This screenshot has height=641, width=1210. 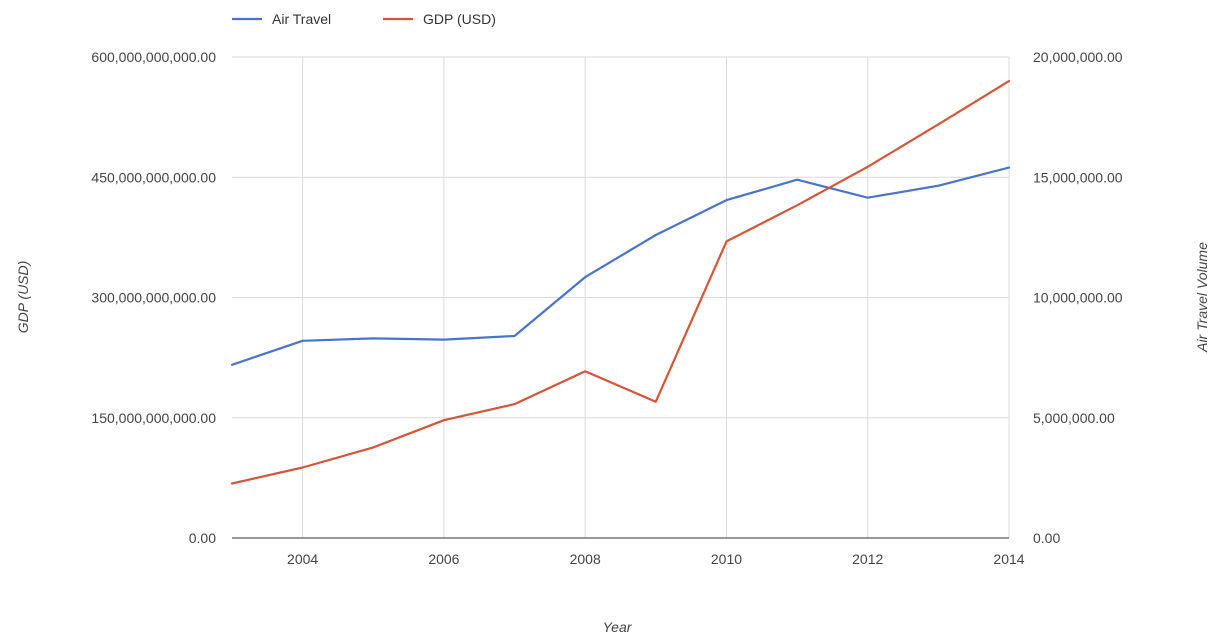 What do you see at coordinates (459, 19) in the screenshot?
I see `legend-label: GDP (USD)` at bounding box center [459, 19].